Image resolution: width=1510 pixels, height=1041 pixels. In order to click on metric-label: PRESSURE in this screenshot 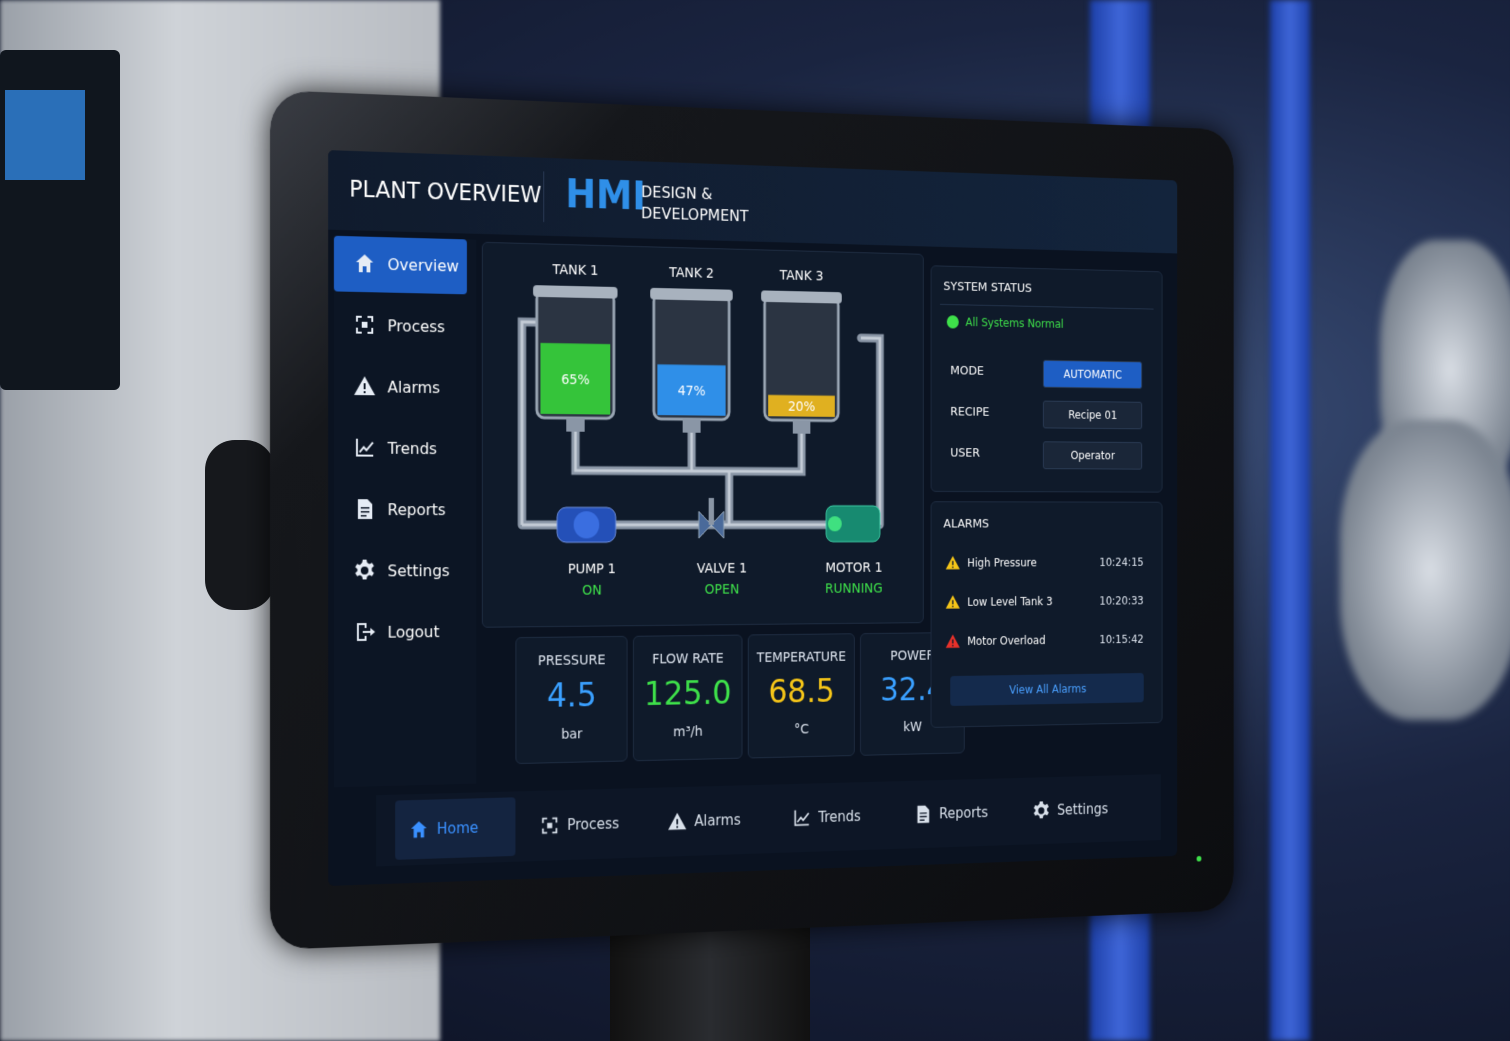, I will do `click(571, 661)`.